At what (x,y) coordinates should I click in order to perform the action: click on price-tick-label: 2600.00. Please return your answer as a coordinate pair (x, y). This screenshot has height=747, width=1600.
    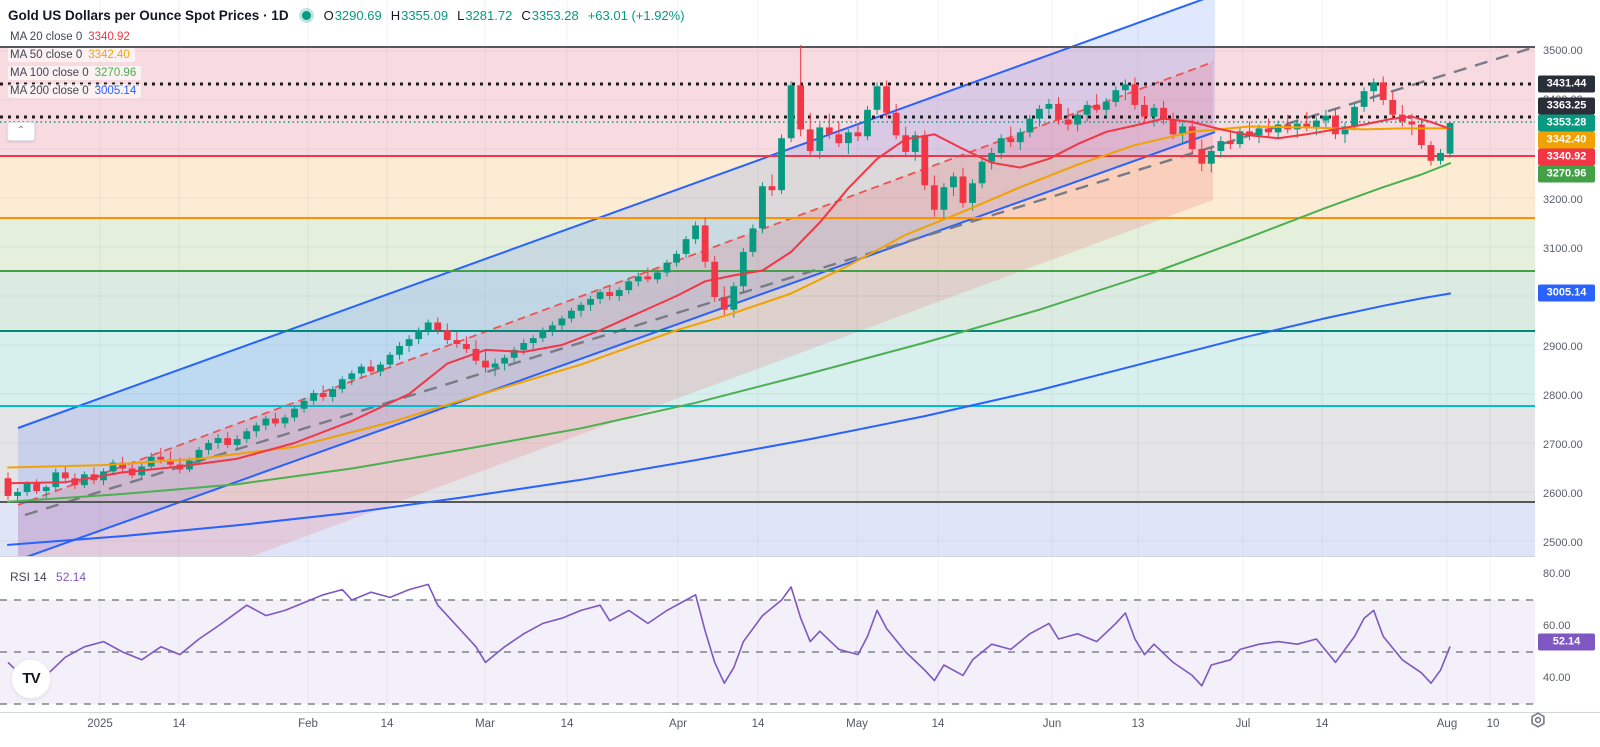
    Looking at the image, I should click on (1563, 494).